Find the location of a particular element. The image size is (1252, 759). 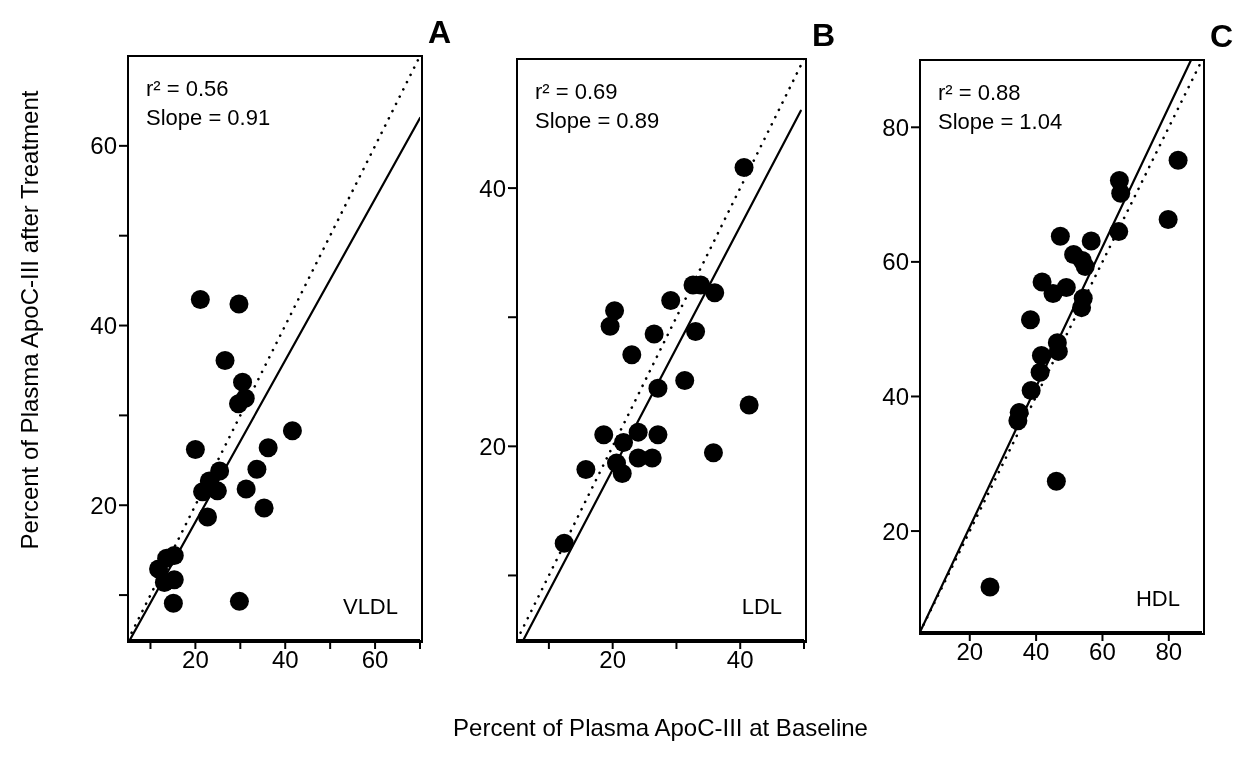

annotation: Slope = 0.89 is located at coordinates (597, 121).